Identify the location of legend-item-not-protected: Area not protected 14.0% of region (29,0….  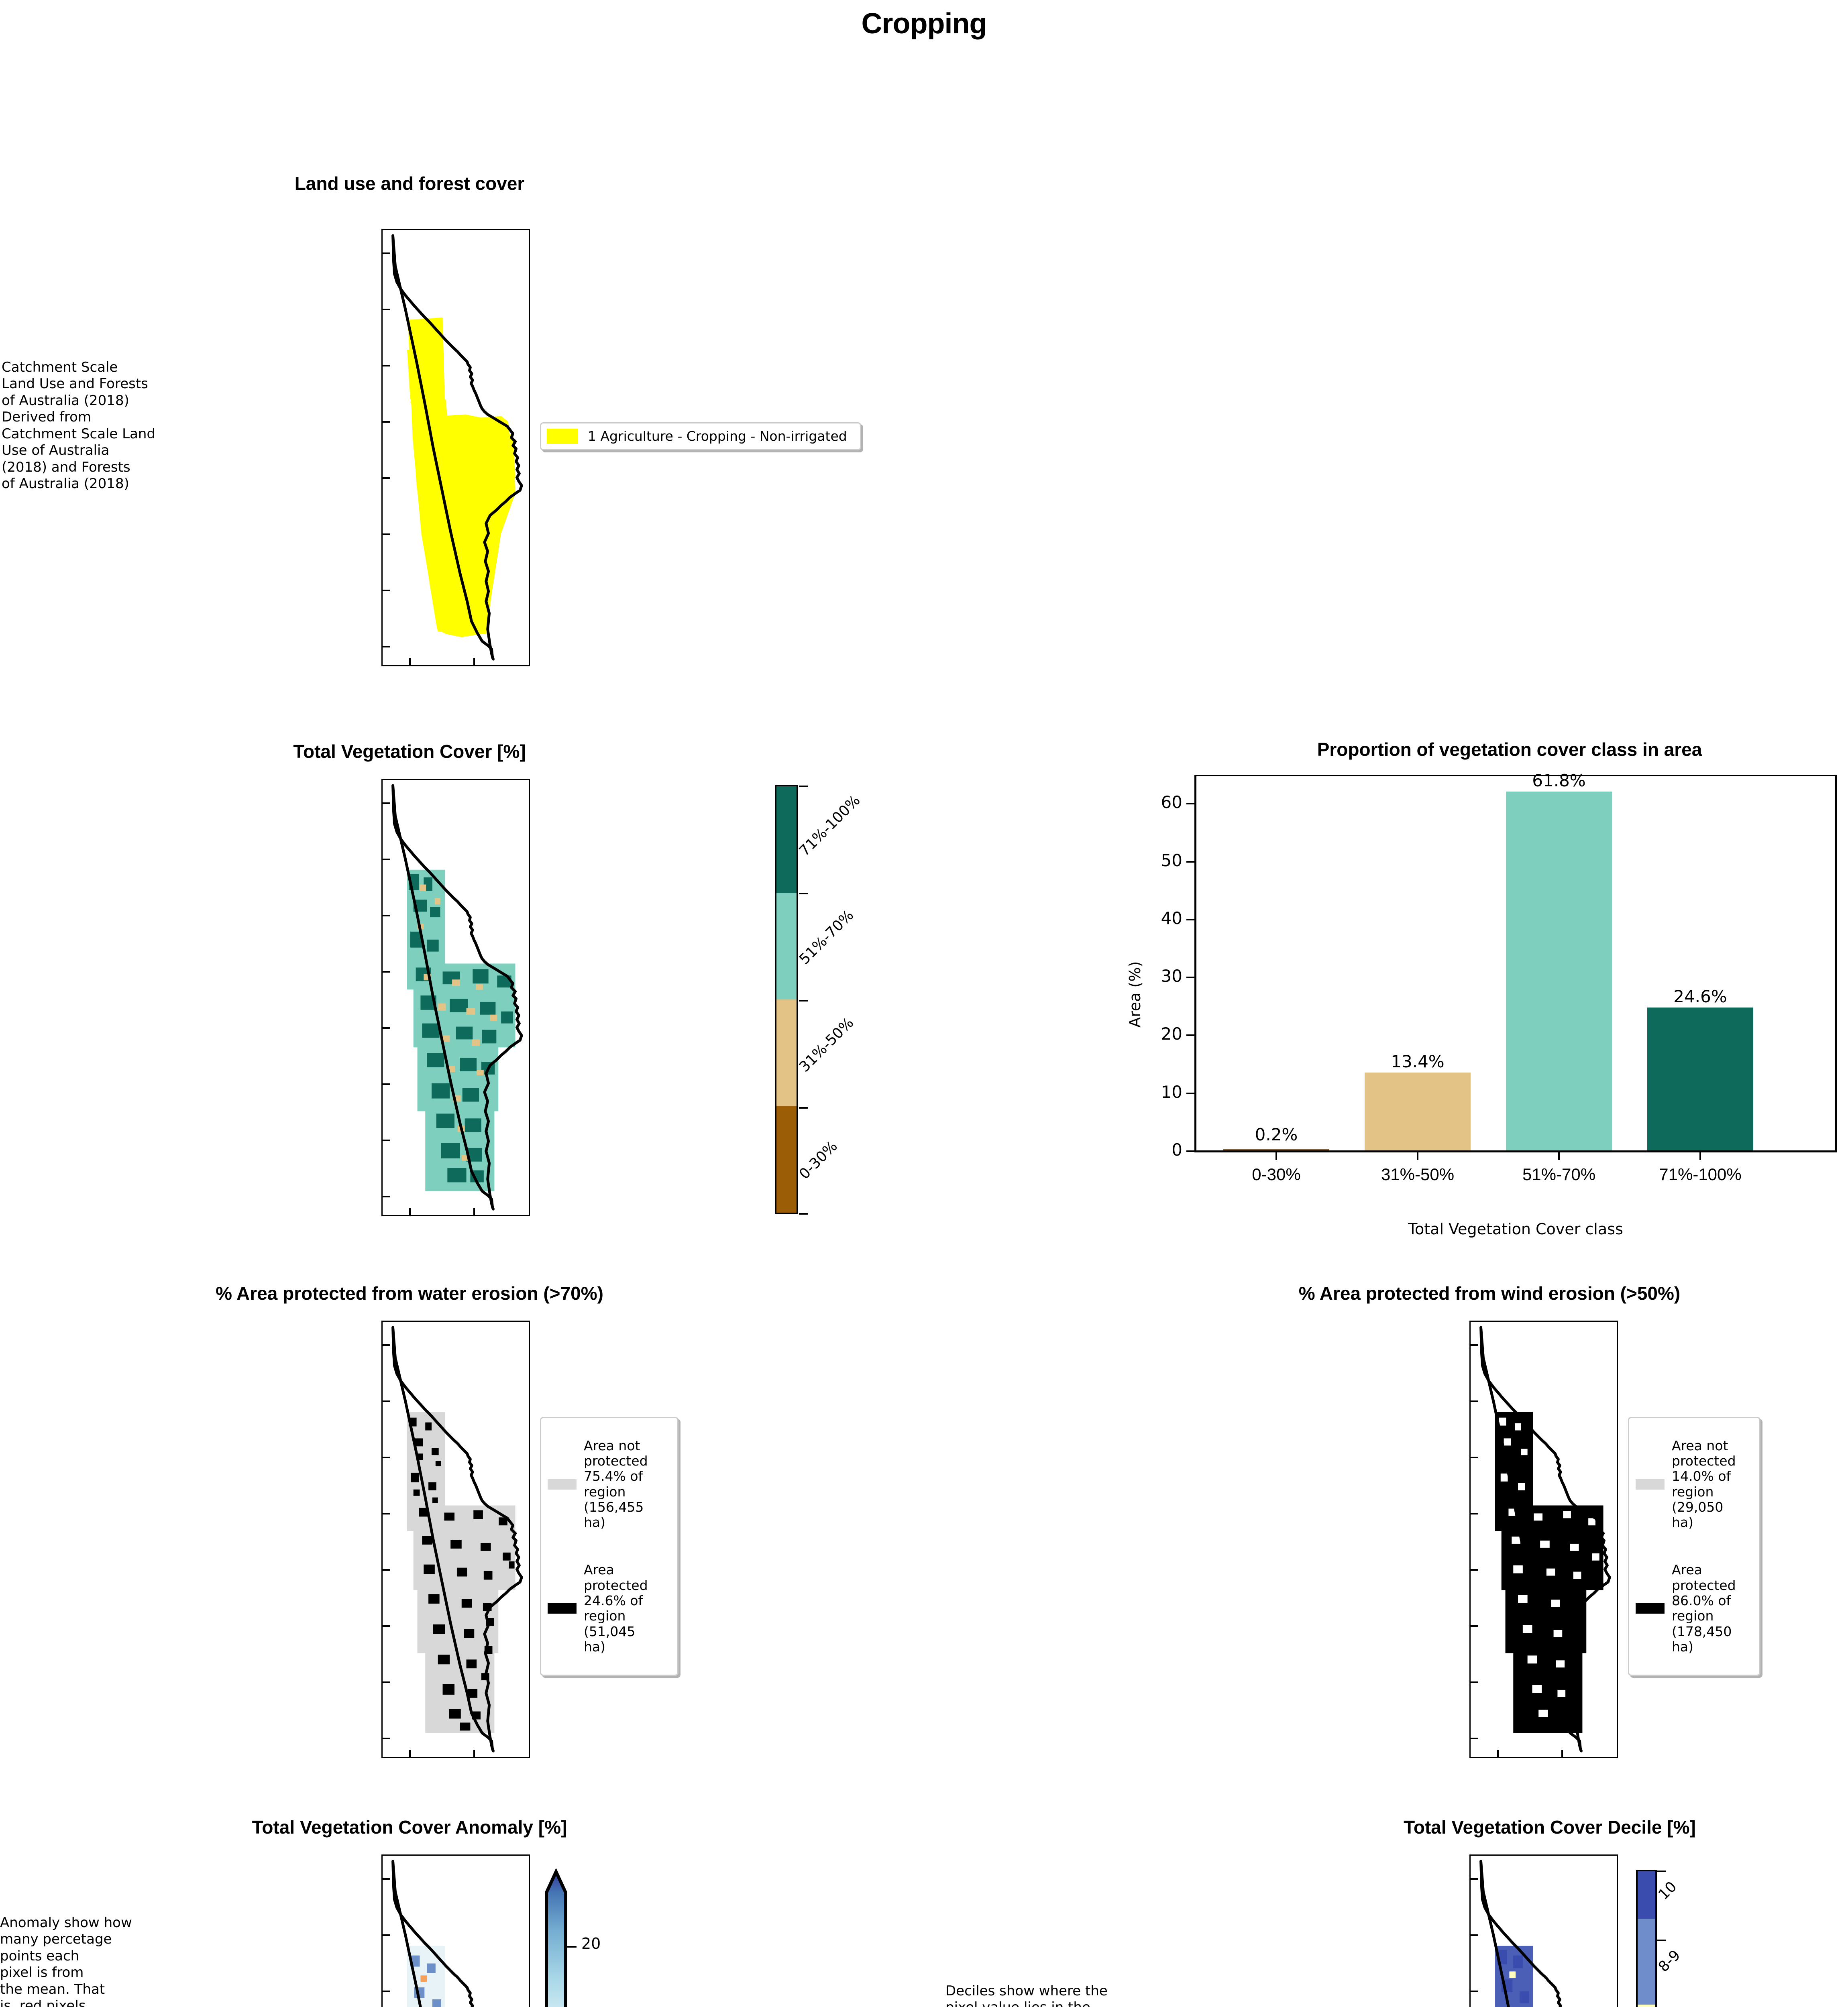
(1694, 1484).